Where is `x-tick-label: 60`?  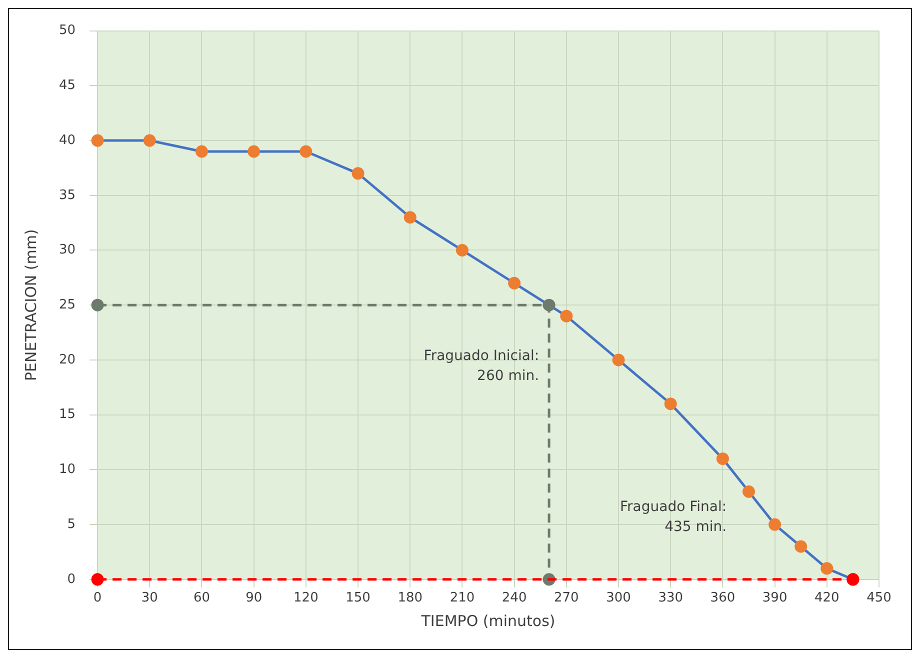
x-tick-label: 60 is located at coordinates (201, 598).